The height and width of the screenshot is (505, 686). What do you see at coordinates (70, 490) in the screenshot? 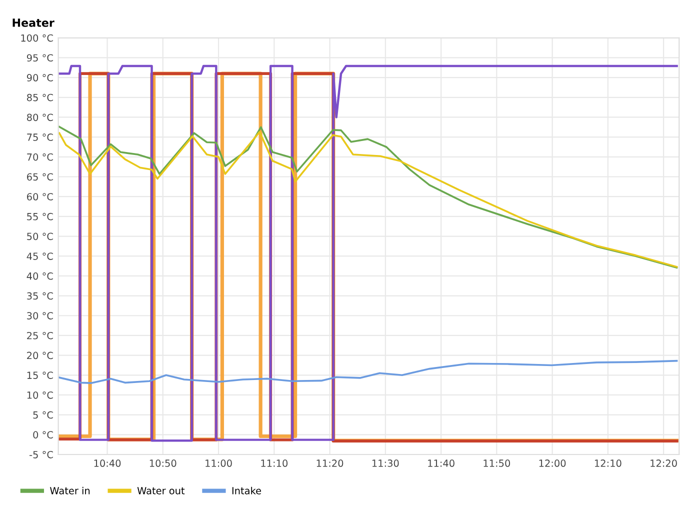
I see `legend-label: Water in` at bounding box center [70, 490].